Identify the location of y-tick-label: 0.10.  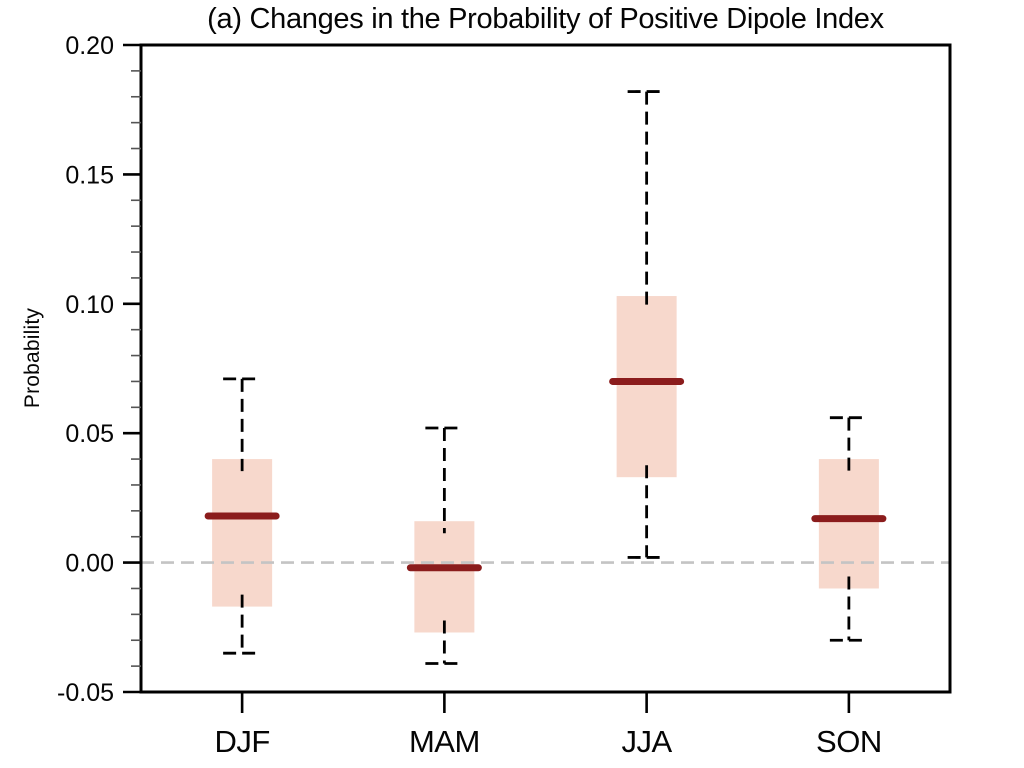
(89, 305).